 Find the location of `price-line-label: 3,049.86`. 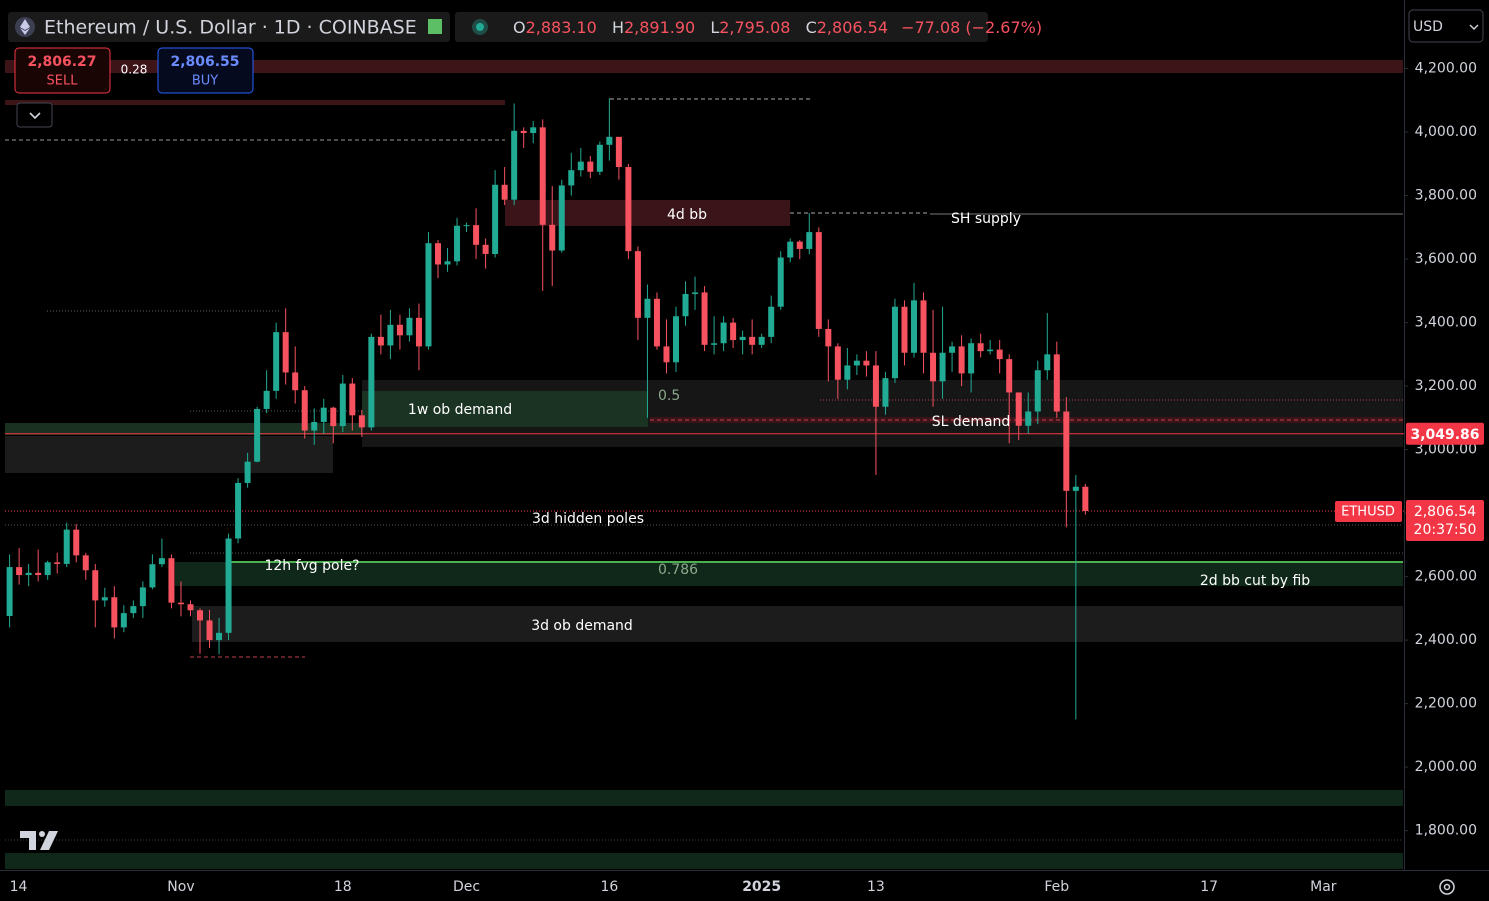

price-line-label: 3,049.86 is located at coordinates (1444, 435).